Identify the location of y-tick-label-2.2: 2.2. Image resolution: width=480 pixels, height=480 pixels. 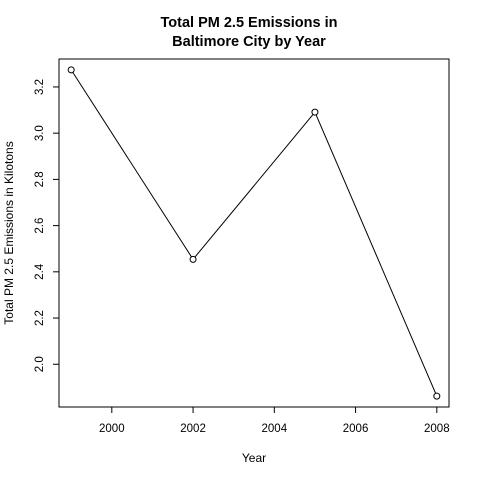
(40, 318).